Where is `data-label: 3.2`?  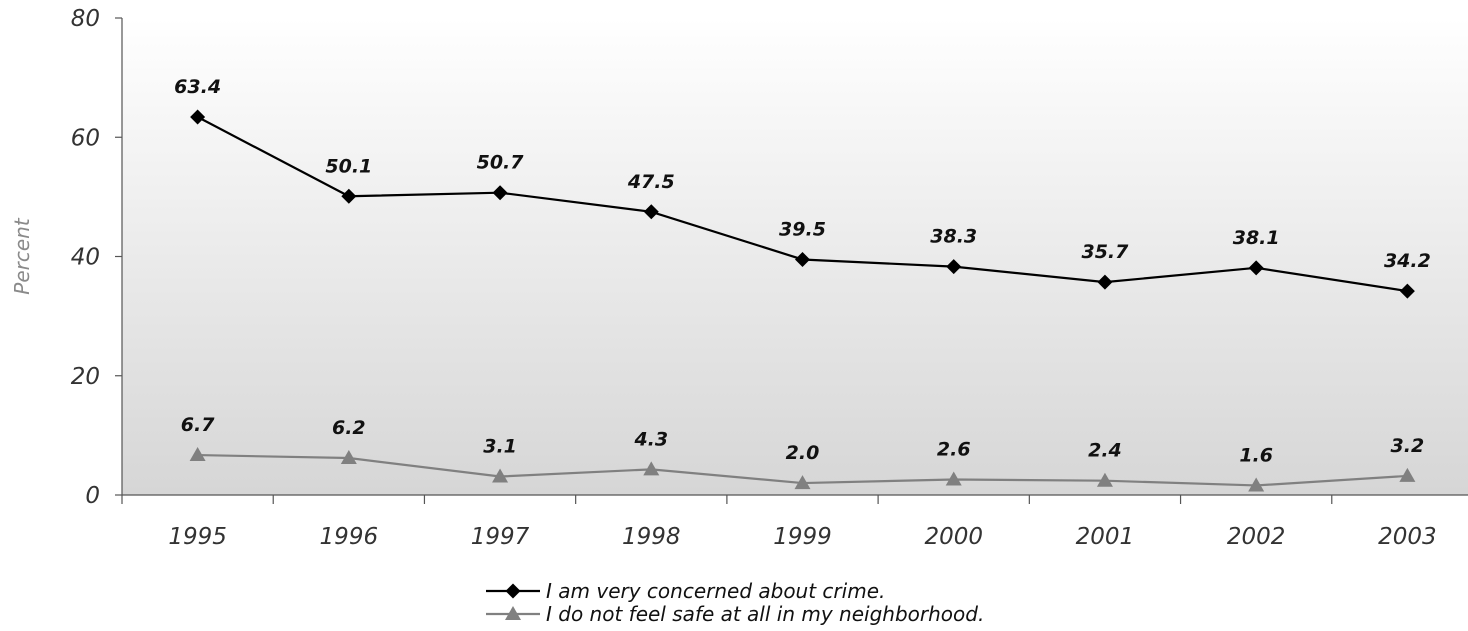 data-label: 3.2 is located at coordinates (1408, 446).